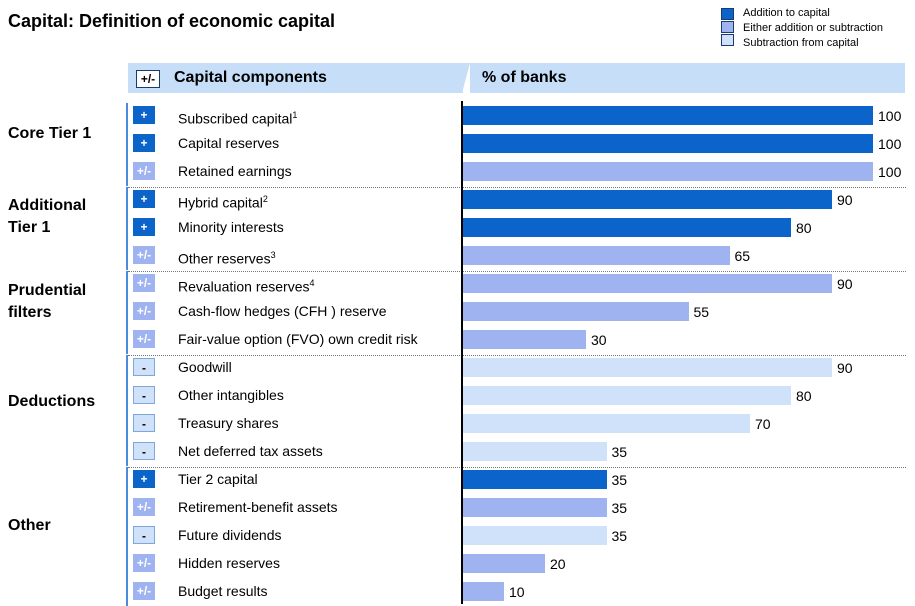  Describe the element at coordinates (619, 508) in the screenshot. I see `value-label-retirement-benefit-assets: 35` at that location.